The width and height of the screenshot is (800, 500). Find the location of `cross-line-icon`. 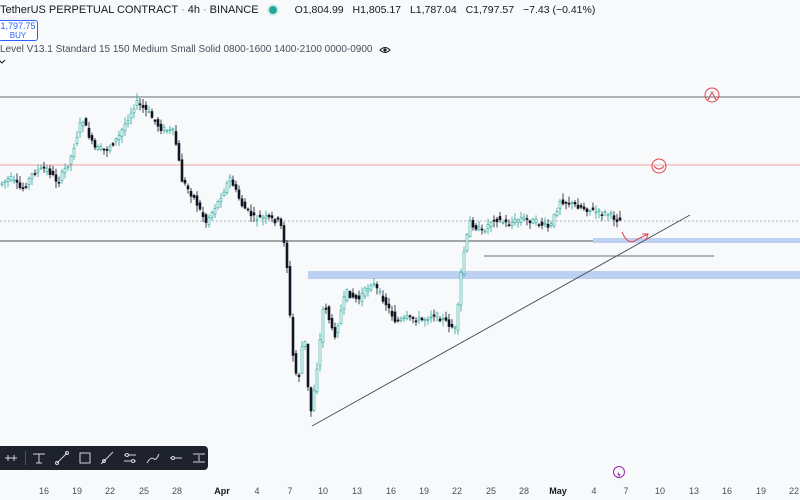

cross-line-icon is located at coordinates (39, 458).